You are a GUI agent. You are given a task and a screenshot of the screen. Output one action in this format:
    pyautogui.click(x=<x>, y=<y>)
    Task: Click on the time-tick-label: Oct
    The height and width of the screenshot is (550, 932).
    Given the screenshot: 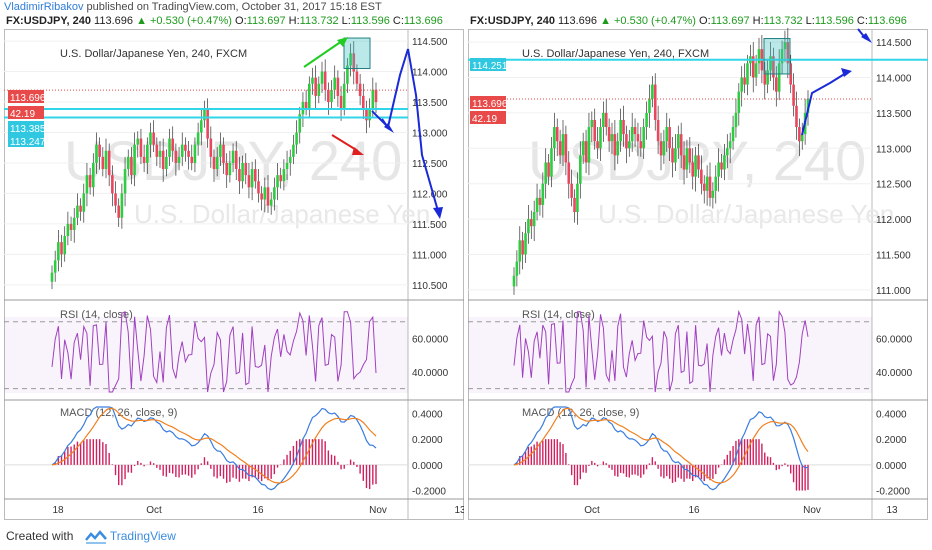 What is the action you would take?
    pyautogui.click(x=154, y=510)
    